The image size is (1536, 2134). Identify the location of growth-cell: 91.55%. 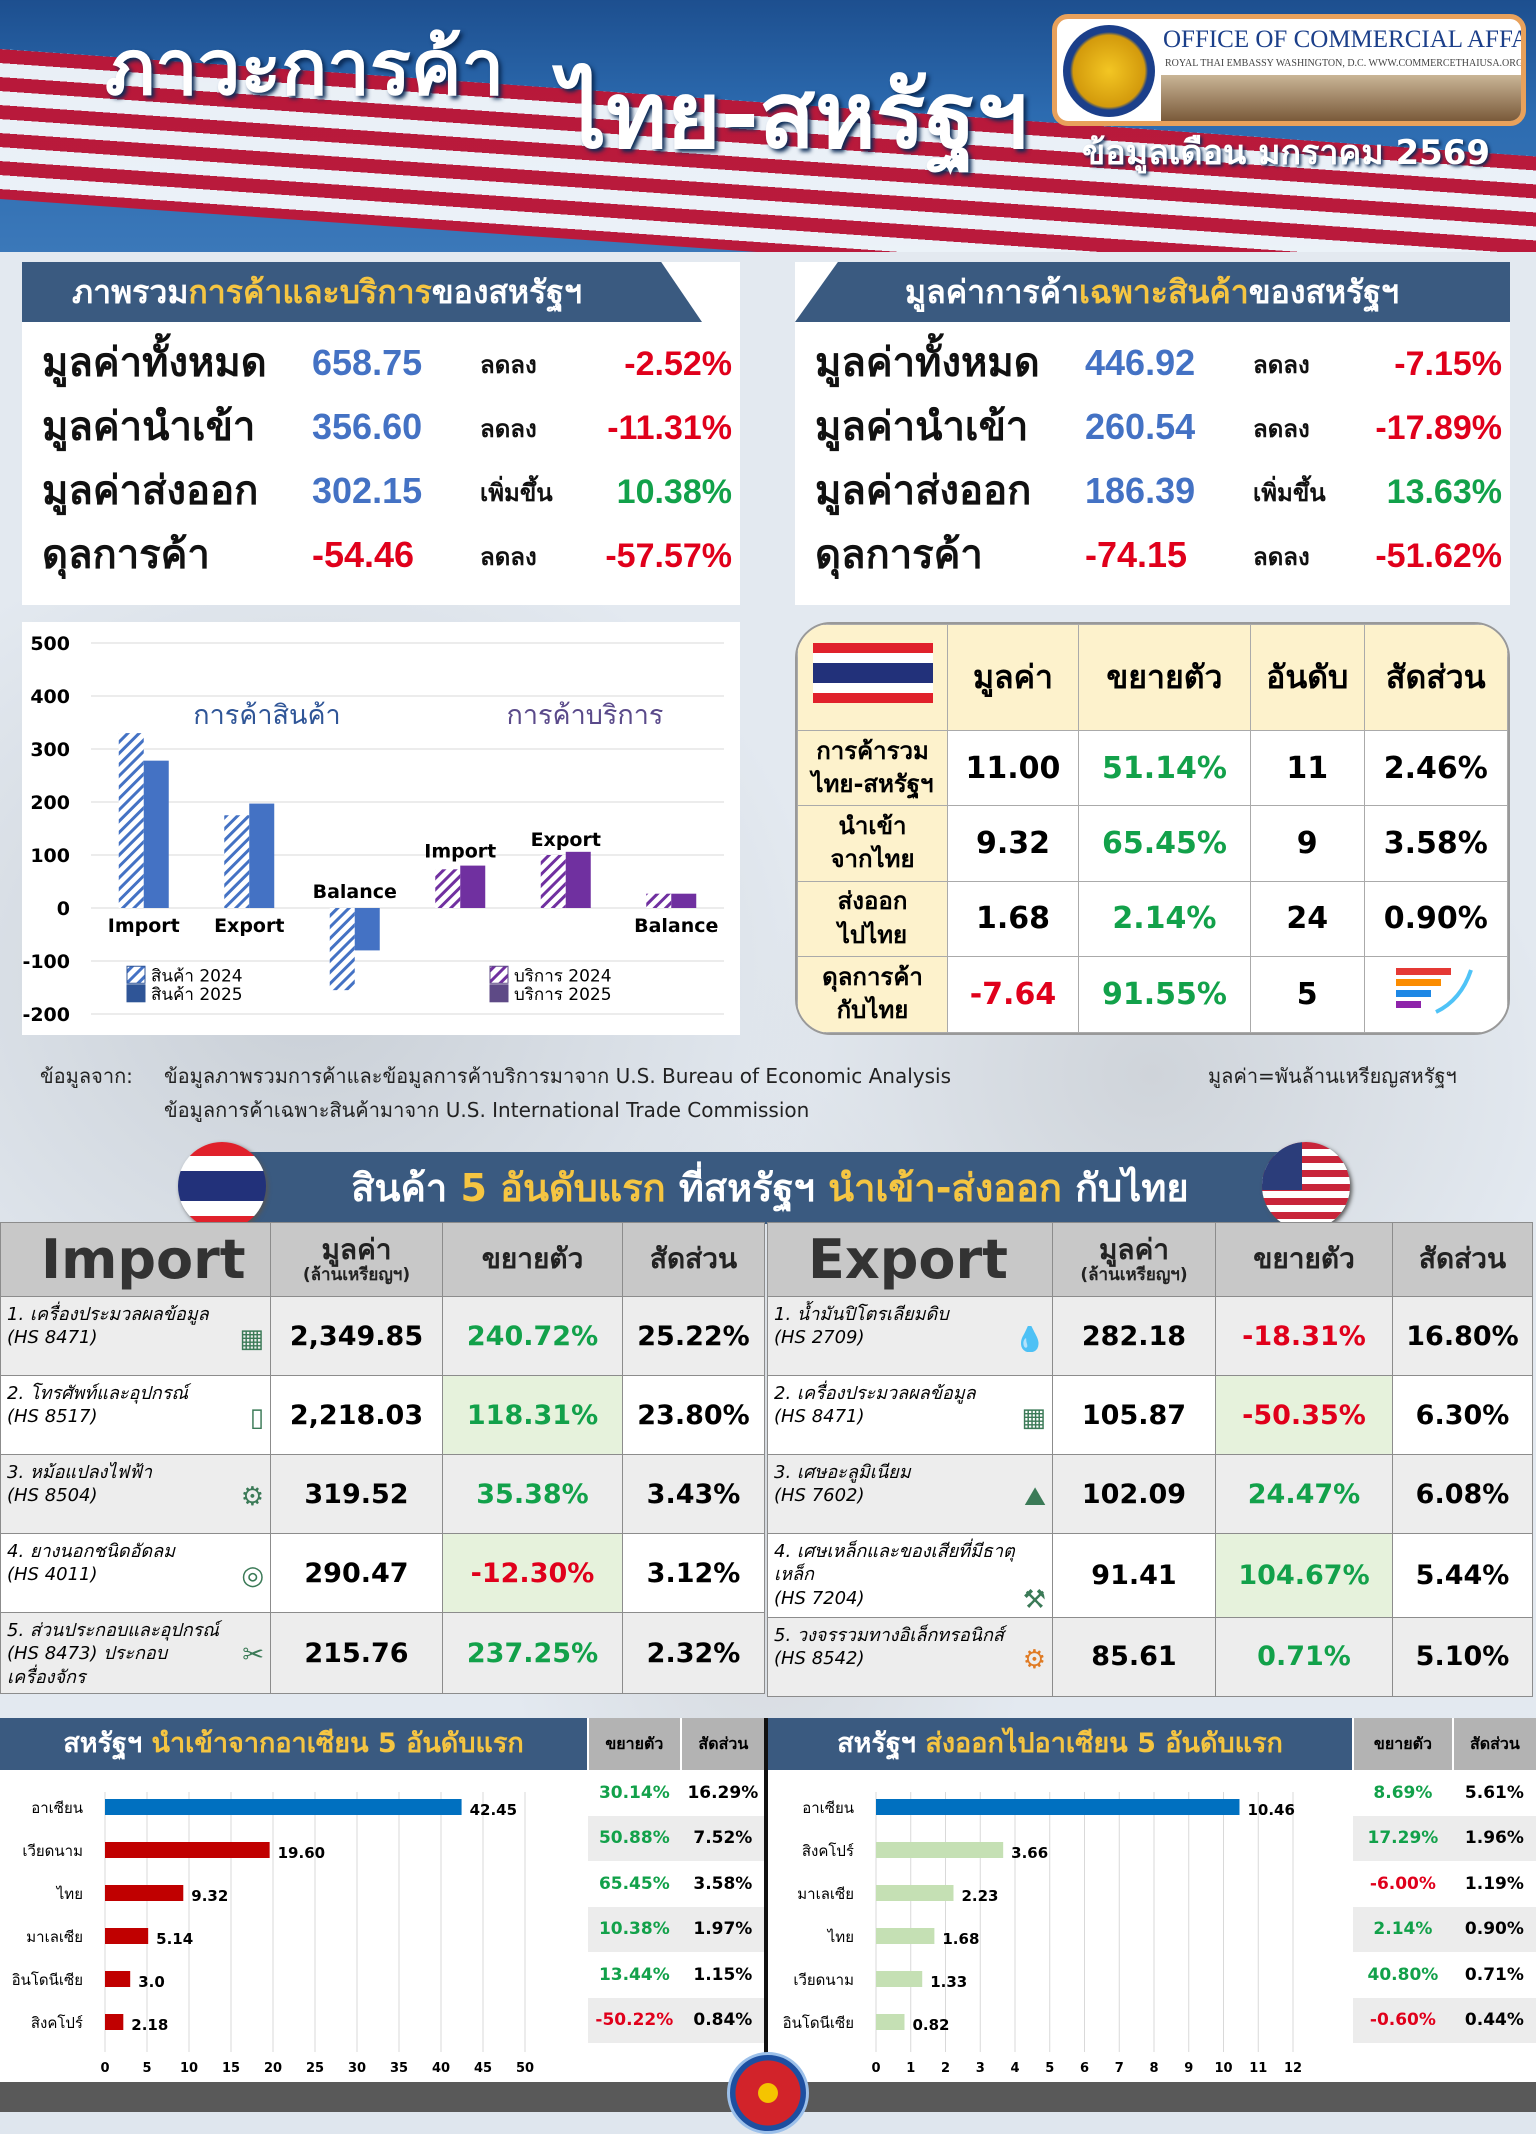
(1164, 994).